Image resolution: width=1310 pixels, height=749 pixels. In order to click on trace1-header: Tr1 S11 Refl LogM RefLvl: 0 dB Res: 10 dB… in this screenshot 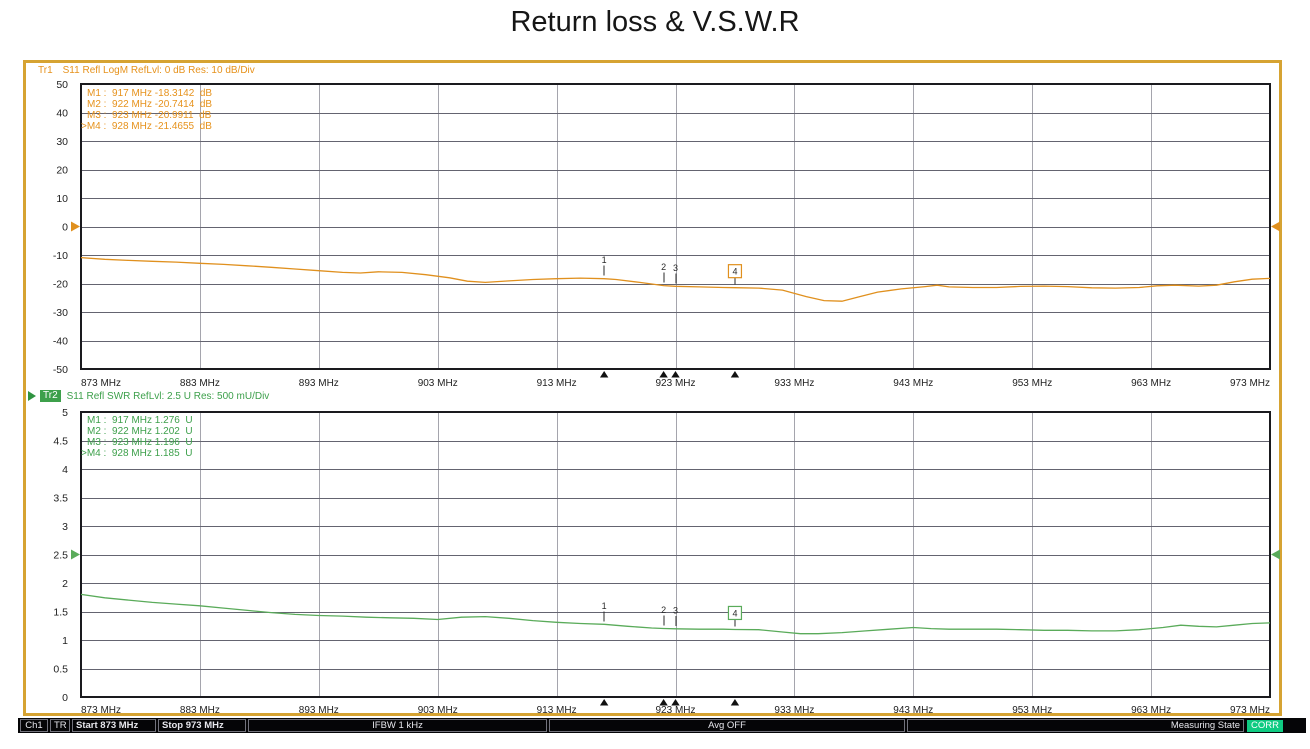, I will do `click(146, 70)`.